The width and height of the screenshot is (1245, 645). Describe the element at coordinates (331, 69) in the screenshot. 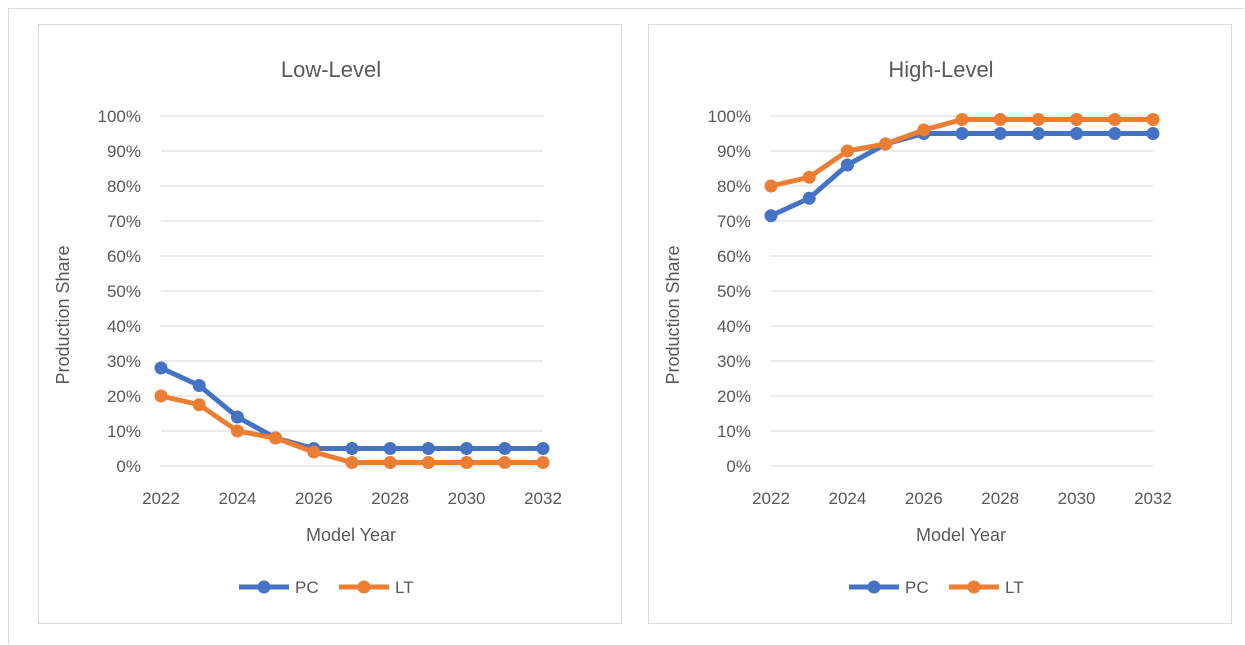

I see `chart-title: Low-Level` at that location.